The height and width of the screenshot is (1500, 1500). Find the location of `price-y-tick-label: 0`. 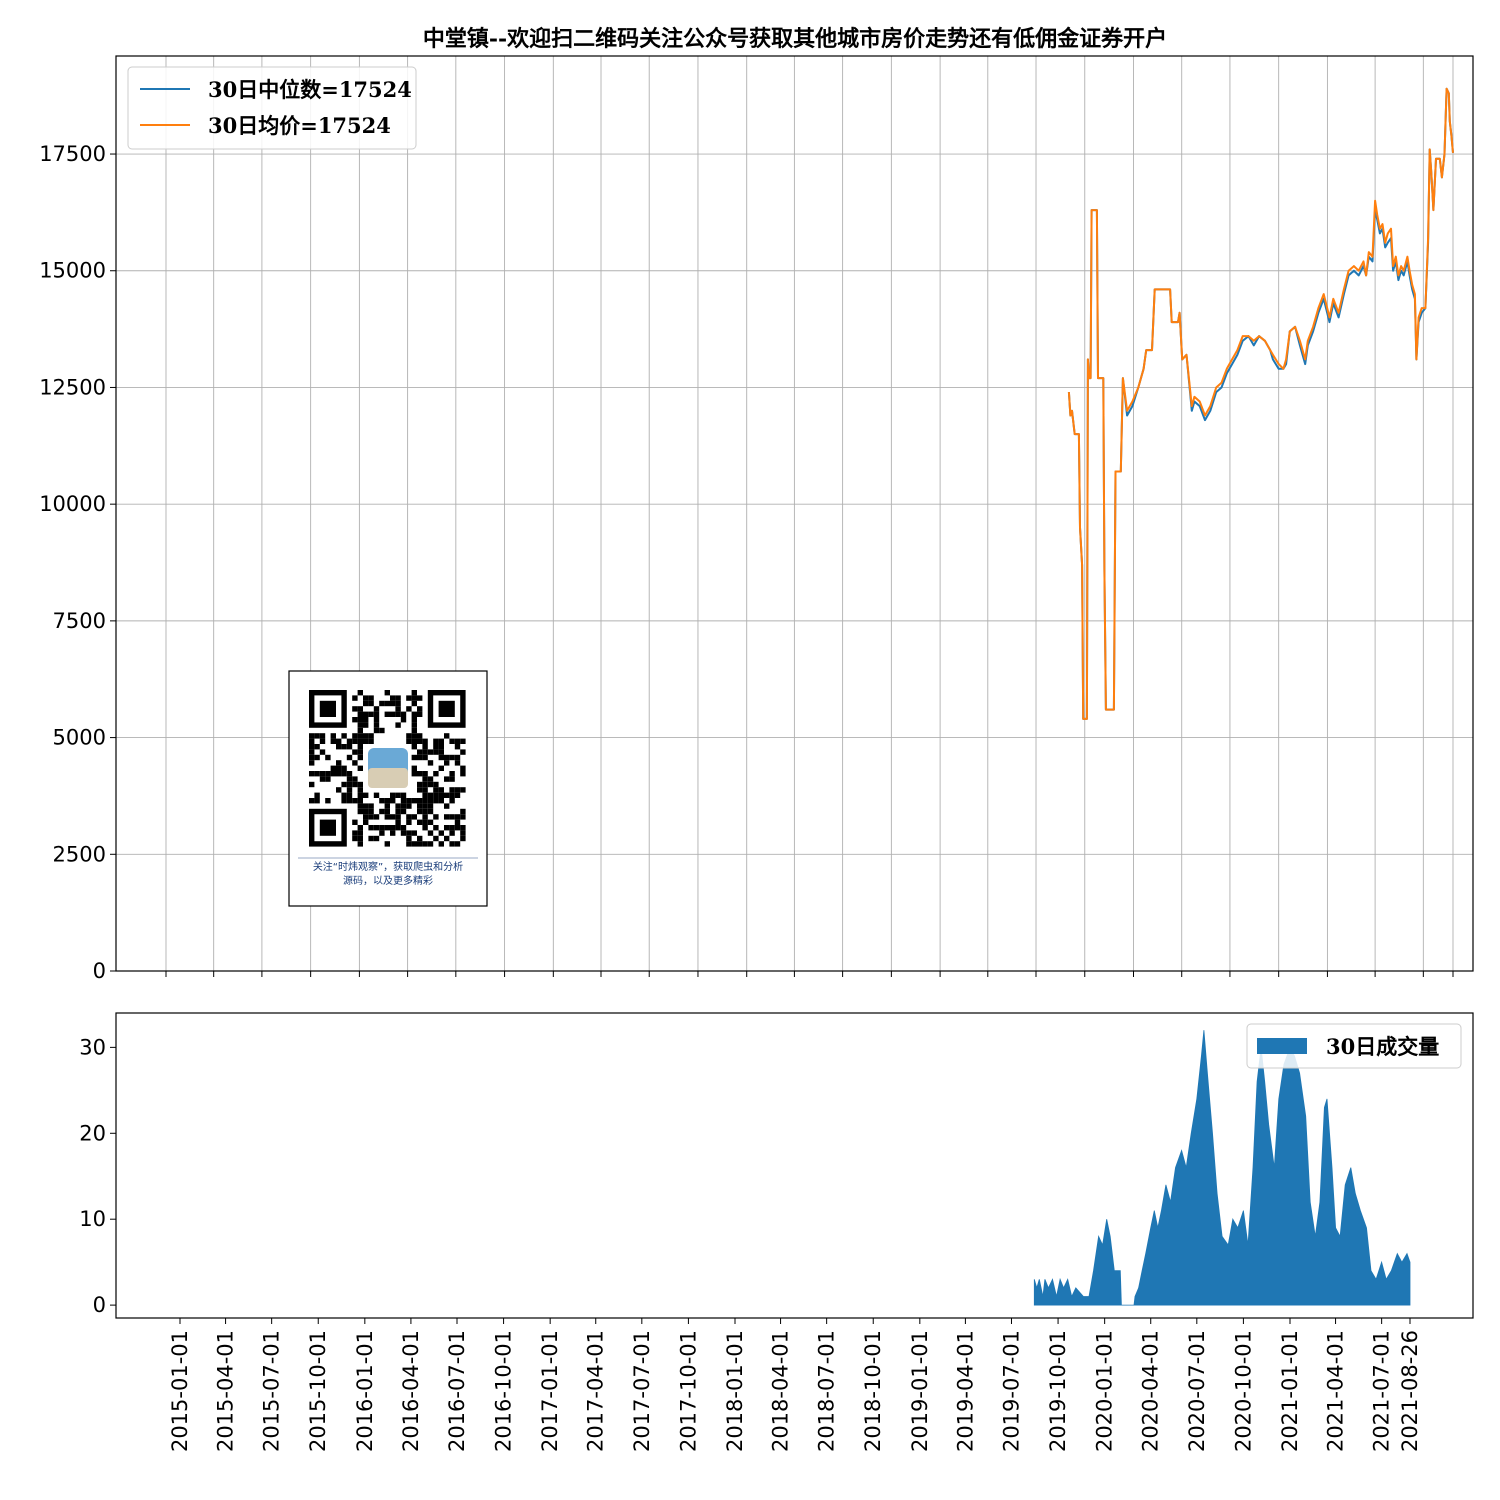

price-y-tick-label: 0 is located at coordinates (99, 971).